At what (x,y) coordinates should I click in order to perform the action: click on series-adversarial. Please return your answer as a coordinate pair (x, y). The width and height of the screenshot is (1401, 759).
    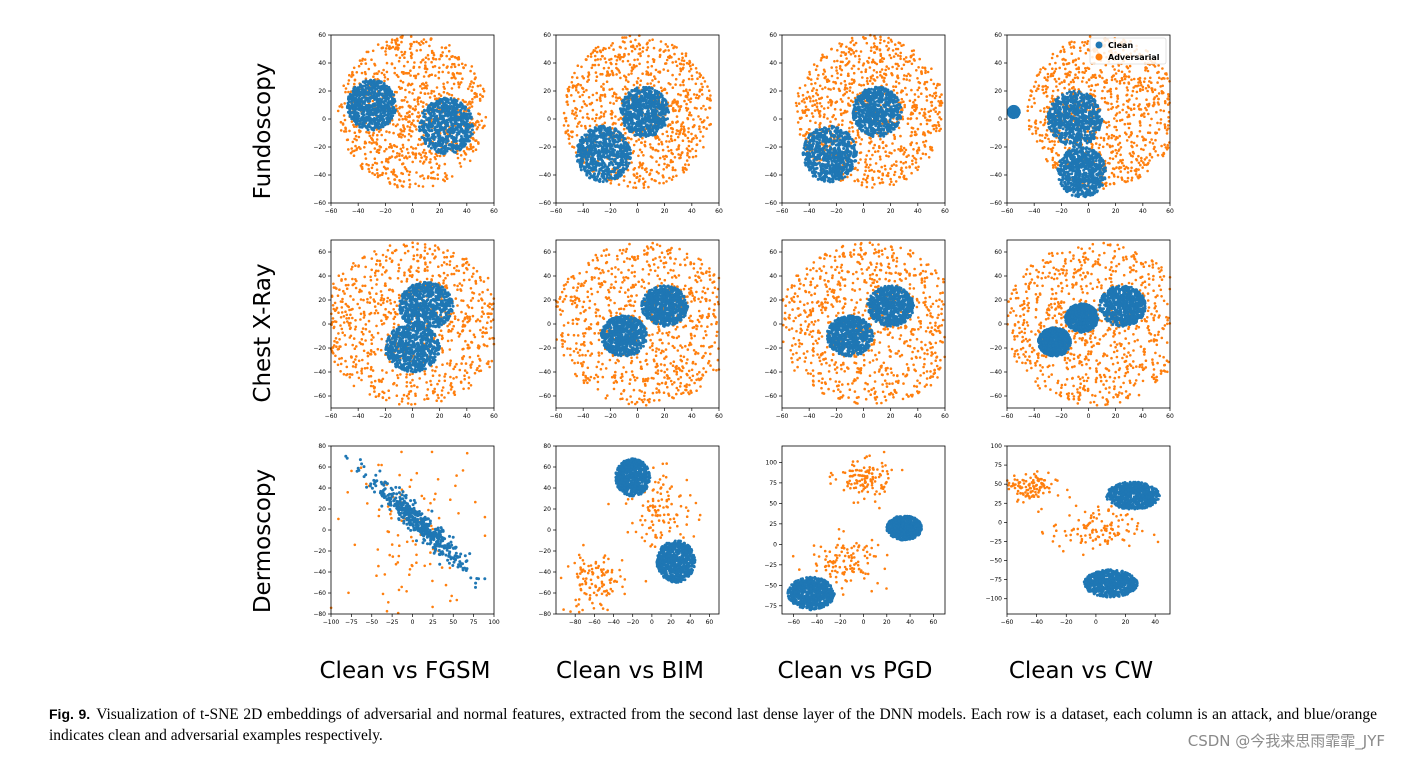
    Looking at the image, I should click on (412, 111).